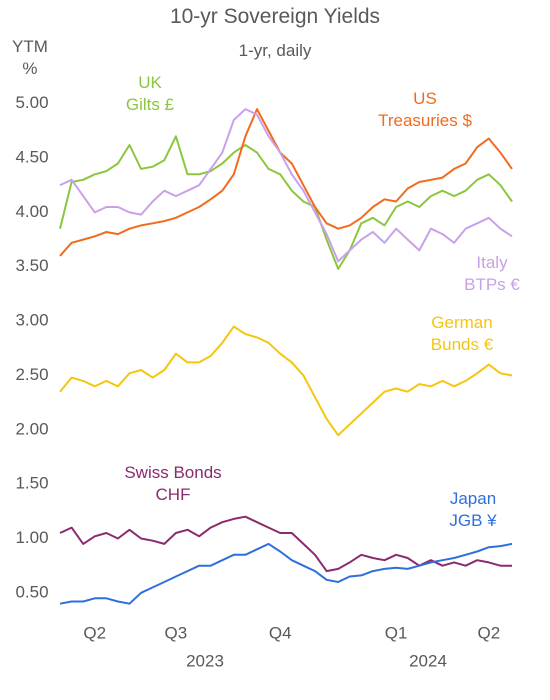  I want to click on y-tick-label: 5.00, so click(31, 102).